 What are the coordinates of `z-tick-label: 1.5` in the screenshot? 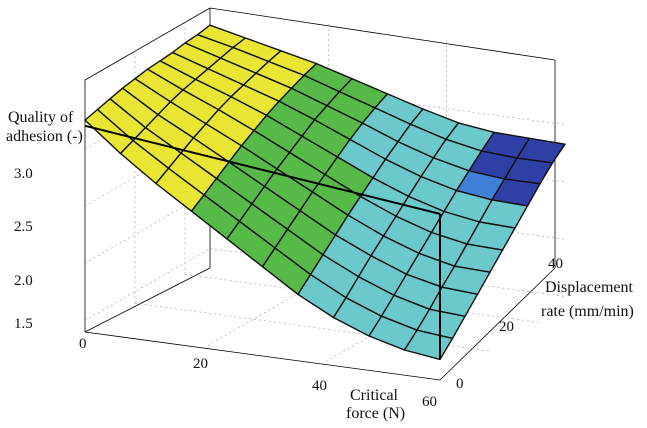 It's located at (23, 324).